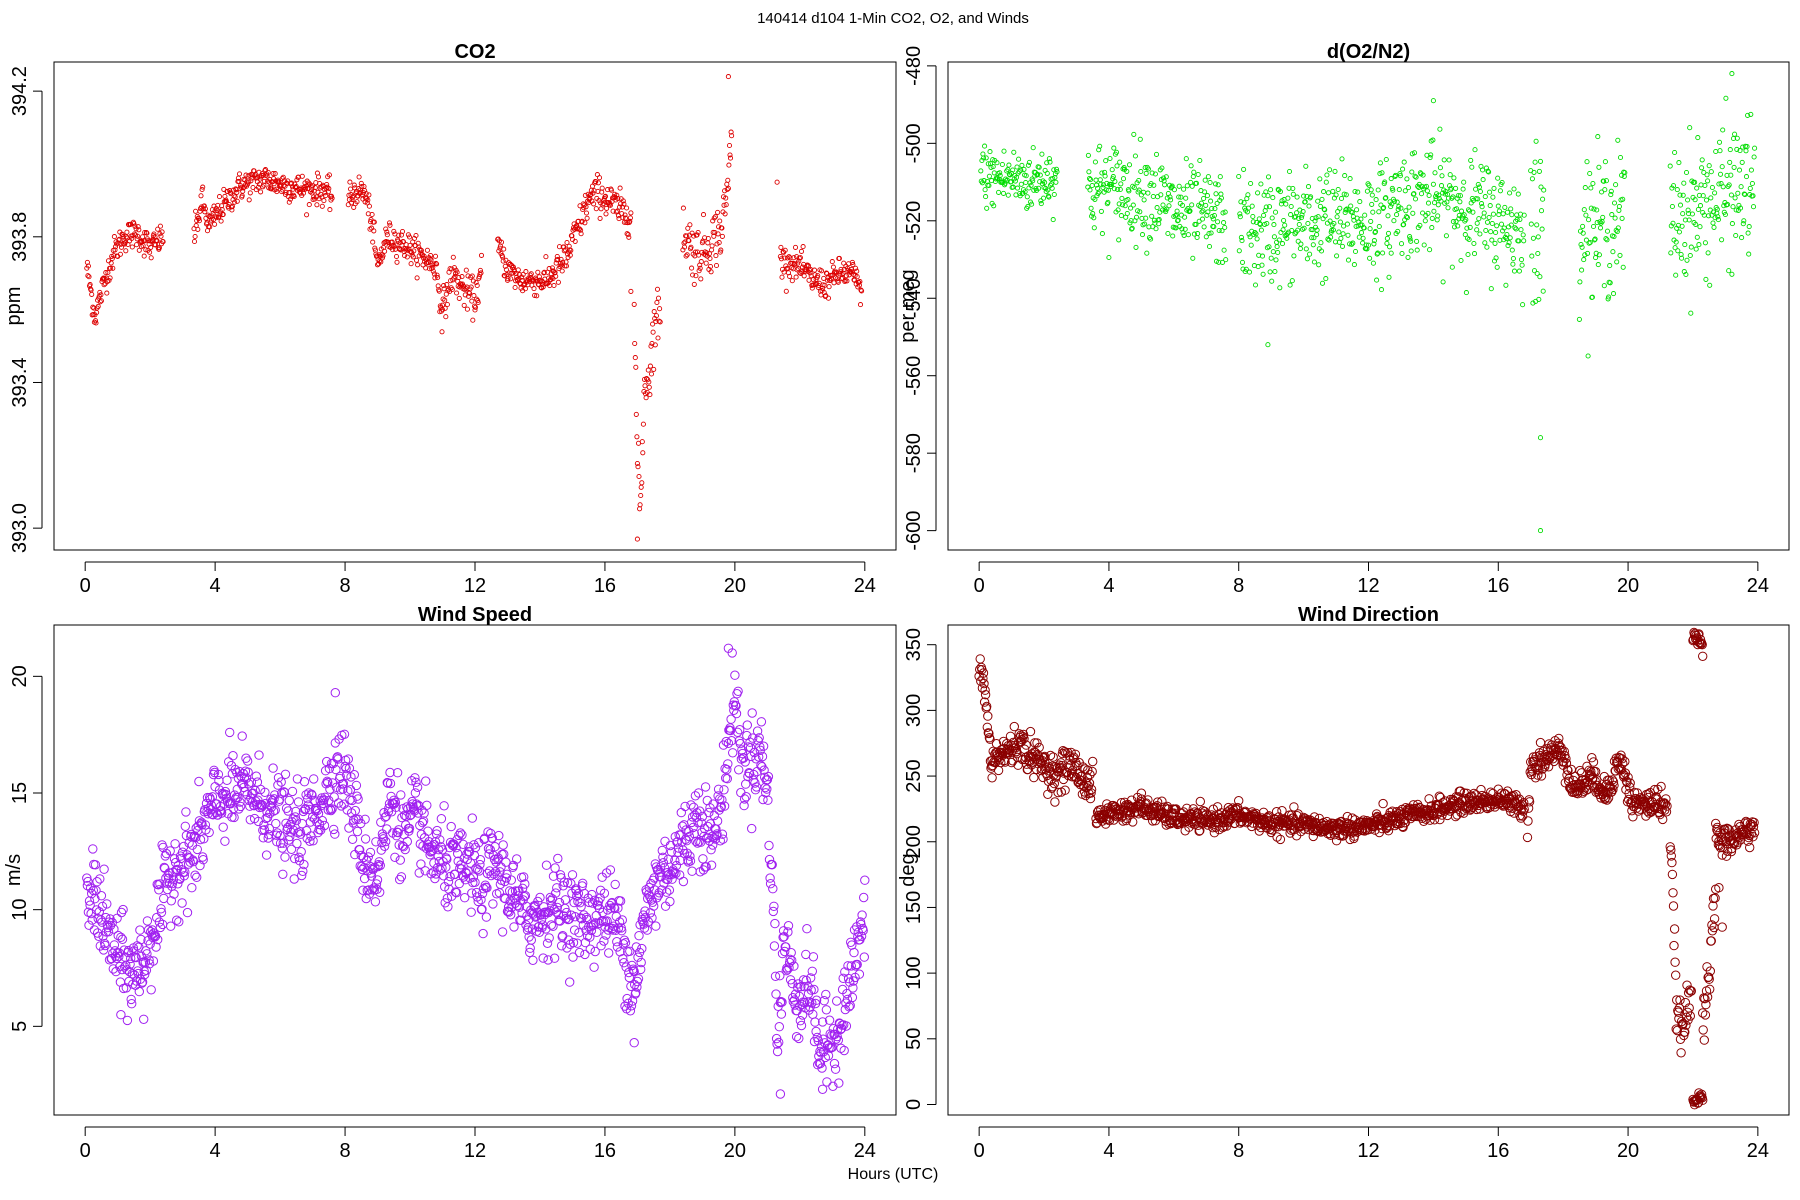  Describe the element at coordinates (215, 1151) in the screenshot. I see `x-tick-label: 4` at that location.